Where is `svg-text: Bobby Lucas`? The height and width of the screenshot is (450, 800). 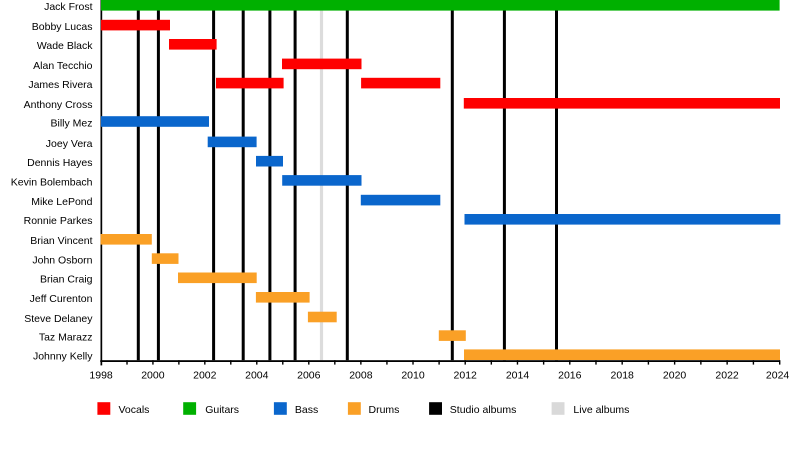 svg-text: Bobby Lucas is located at coordinates (62, 27).